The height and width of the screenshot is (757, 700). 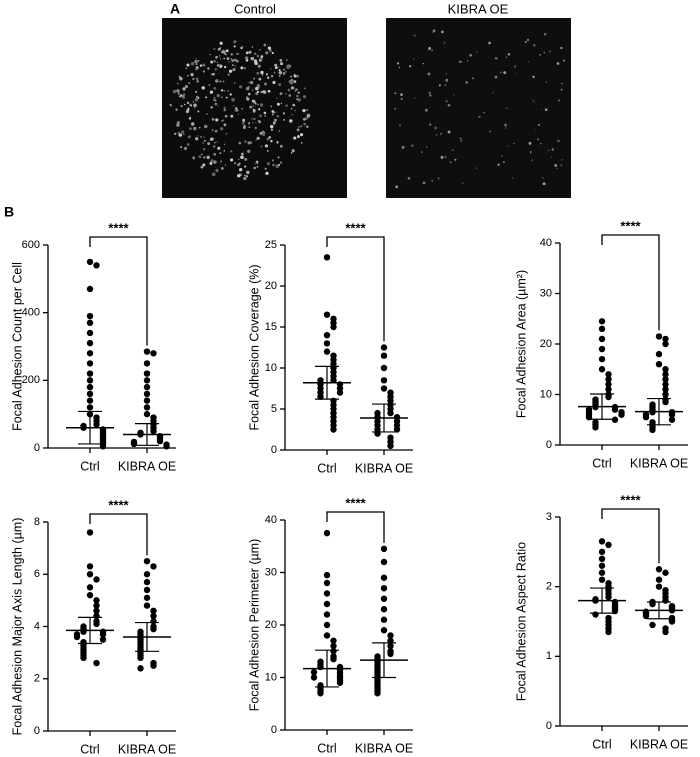 I want to click on x-tick-label: KIBRA OE, so click(x=147, y=749).